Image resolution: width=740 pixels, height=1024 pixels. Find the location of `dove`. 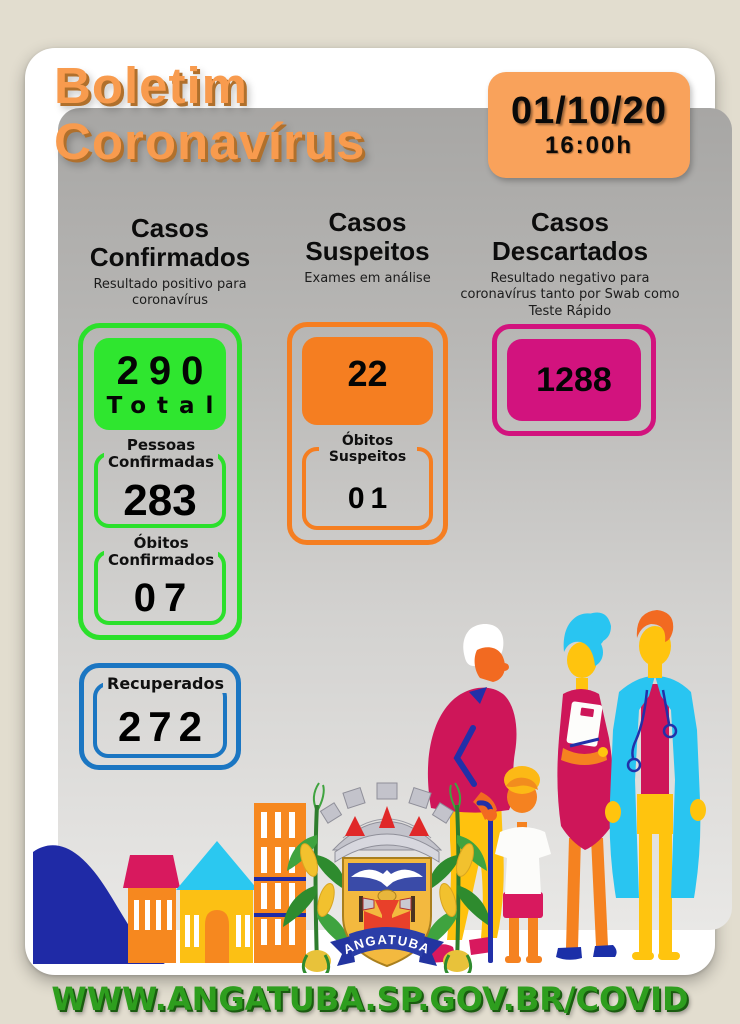

dove is located at coordinates (387, 878).